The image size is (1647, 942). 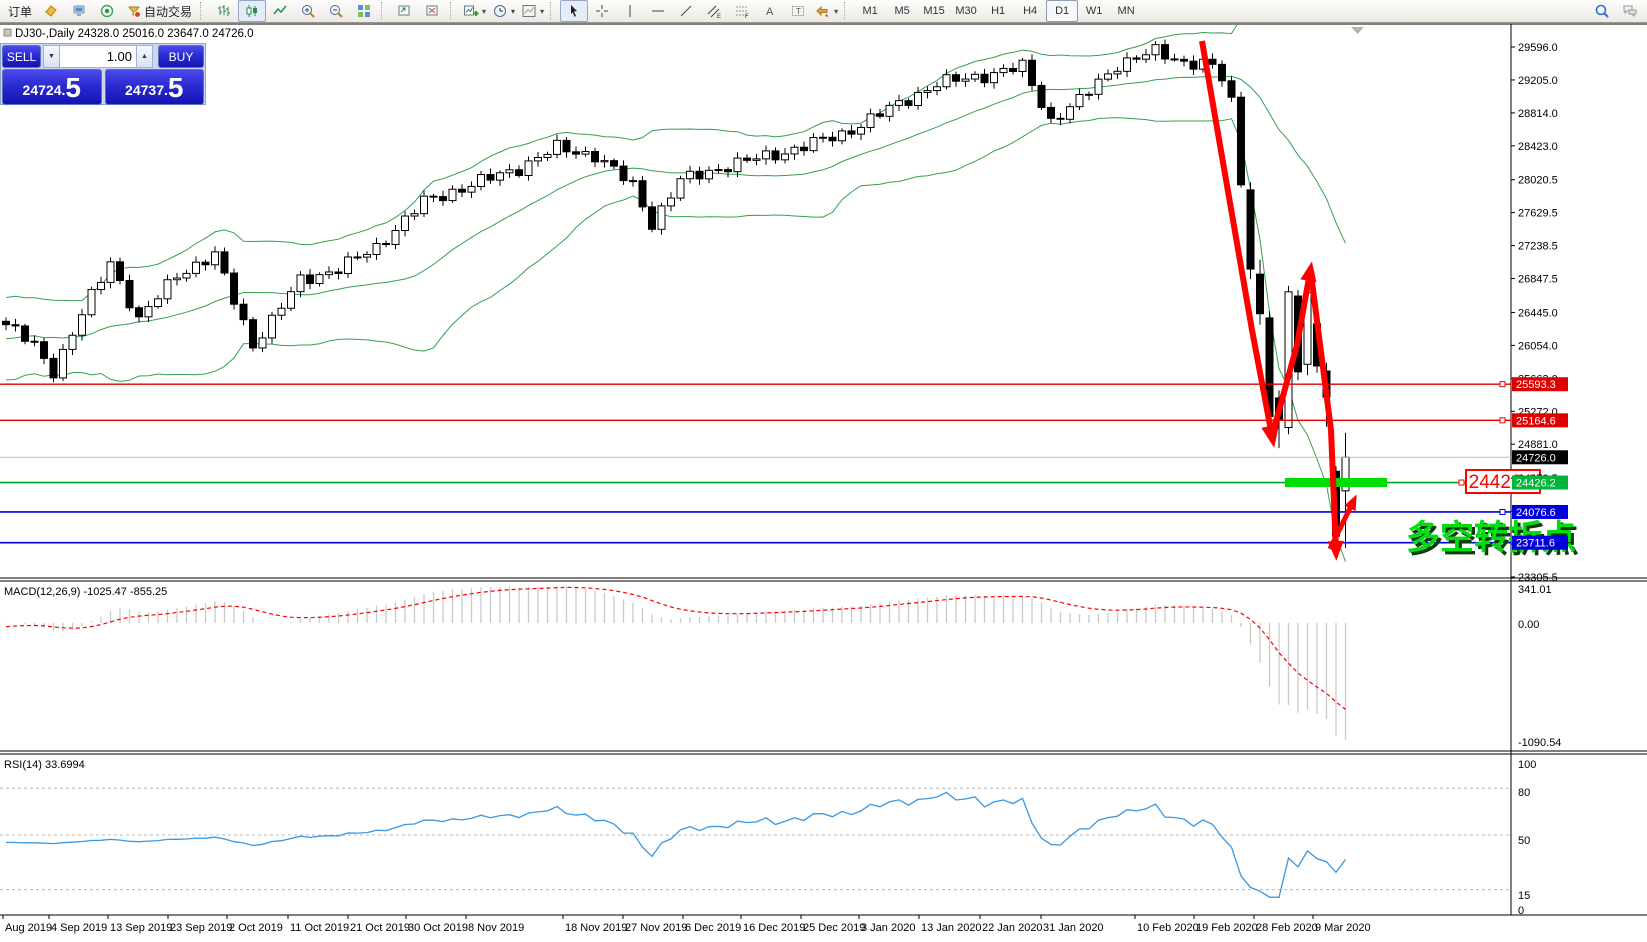 What do you see at coordinates (1527, 765) in the screenshot?
I see `rsi-axis-label: 100` at bounding box center [1527, 765].